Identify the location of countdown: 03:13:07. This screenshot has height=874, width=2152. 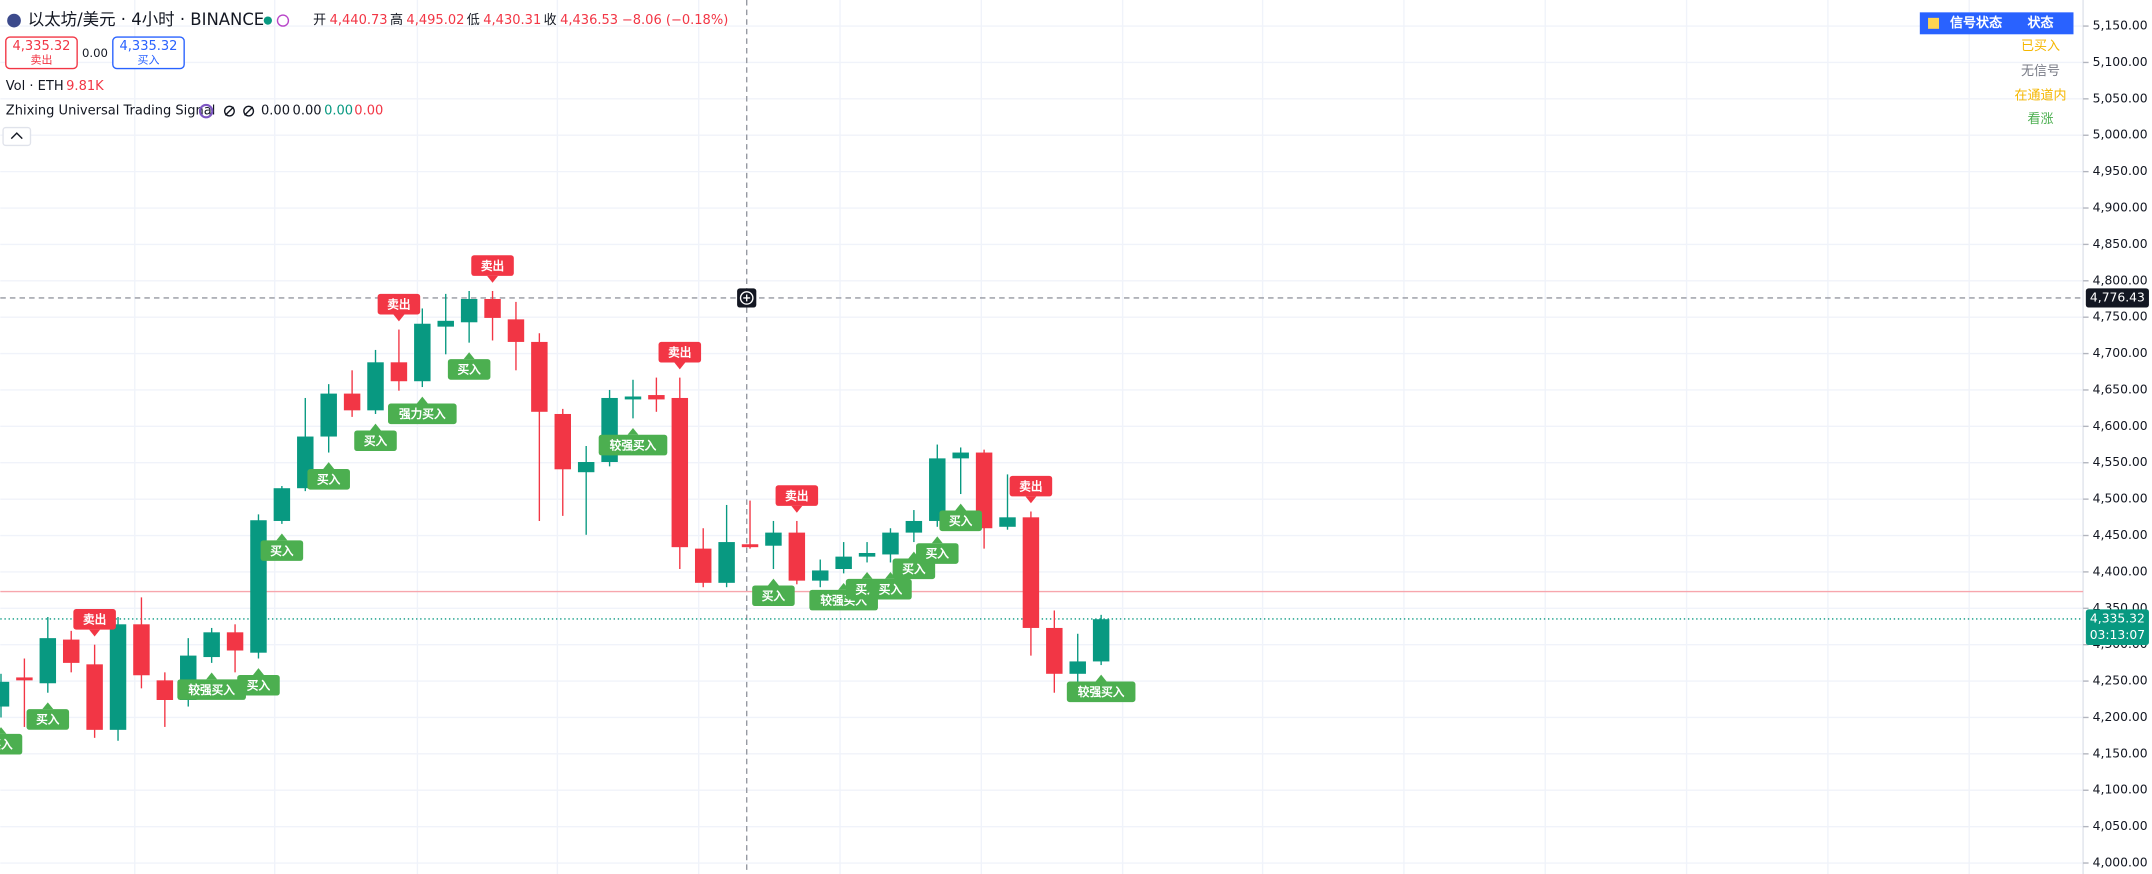
(2117, 635).